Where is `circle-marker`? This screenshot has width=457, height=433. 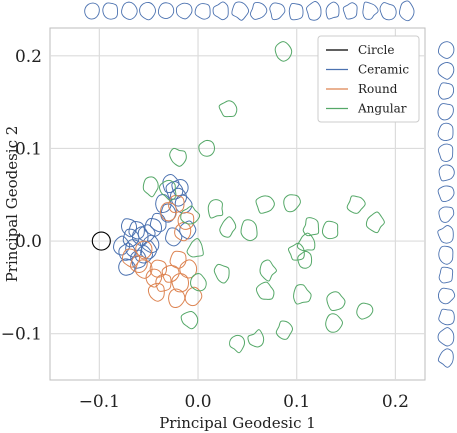 circle-marker is located at coordinates (101, 241).